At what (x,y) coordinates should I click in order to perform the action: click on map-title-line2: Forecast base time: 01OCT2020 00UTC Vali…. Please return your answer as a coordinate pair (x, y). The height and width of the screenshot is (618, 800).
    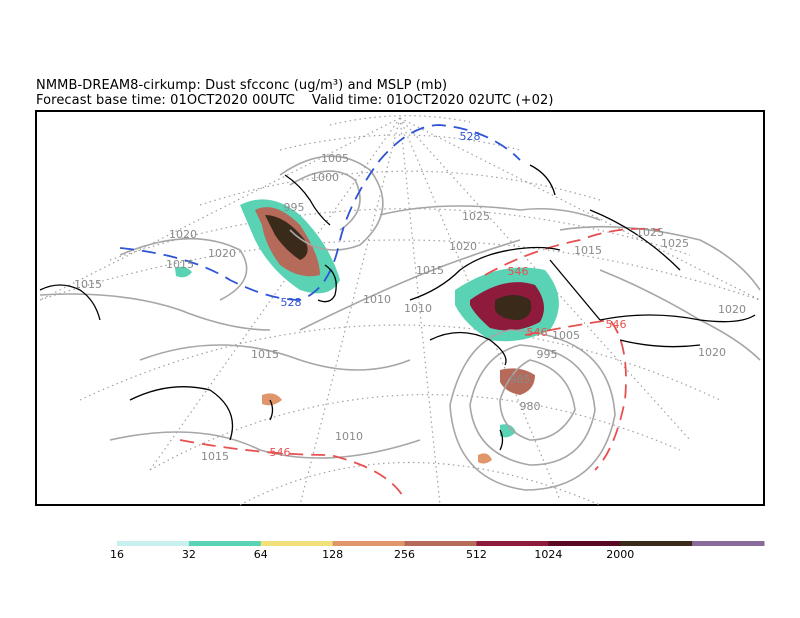
    Looking at the image, I should click on (295, 100).